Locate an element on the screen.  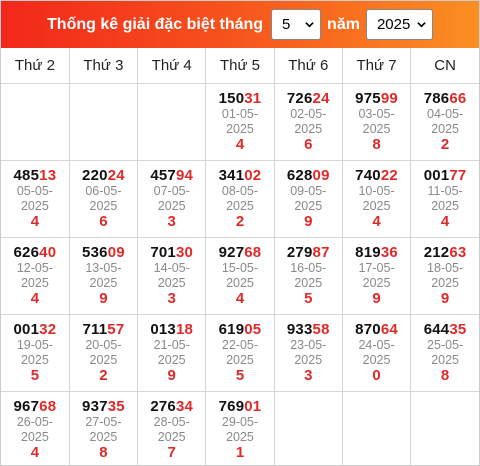
weekday-header: Thứ 6 is located at coordinates (308, 66).